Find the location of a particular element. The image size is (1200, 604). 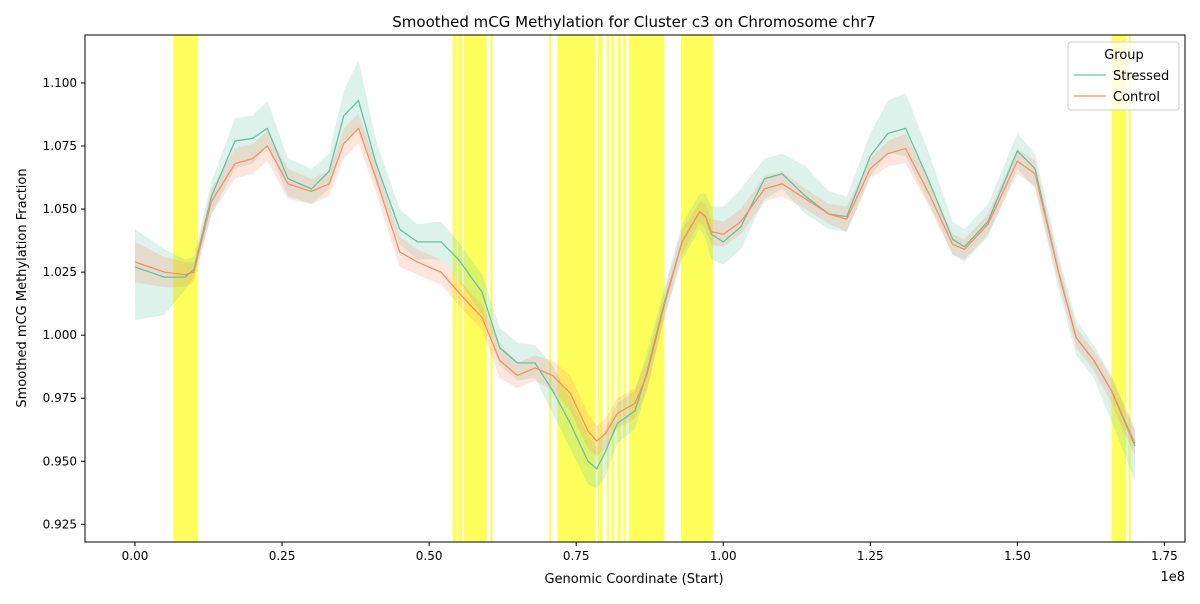

x-axis-offset-label: 1e8 is located at coordinates (1172, 577).